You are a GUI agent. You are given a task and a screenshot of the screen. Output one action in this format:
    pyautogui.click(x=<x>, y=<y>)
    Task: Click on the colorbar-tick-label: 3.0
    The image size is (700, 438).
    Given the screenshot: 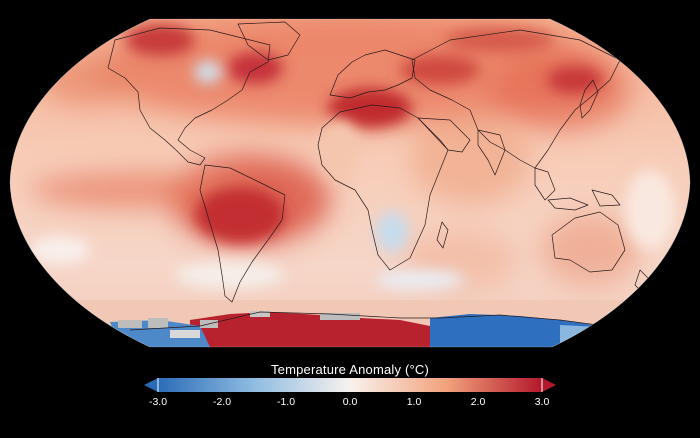 What is the action you would take?
    pyautogui.click(x=542, y=402)
    